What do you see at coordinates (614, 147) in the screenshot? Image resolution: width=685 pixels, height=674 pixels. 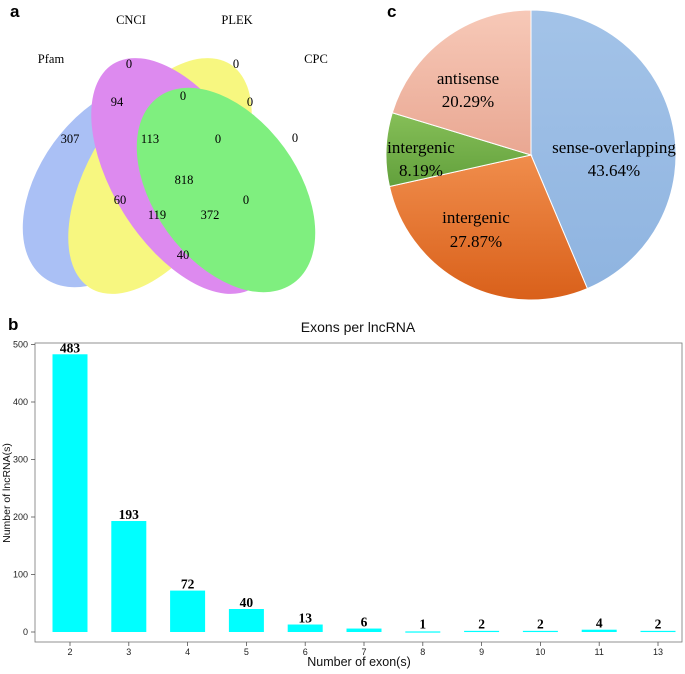 I see `pie-label-sense-overlapping: sense-overlapping` at bounding box center [614, 147].